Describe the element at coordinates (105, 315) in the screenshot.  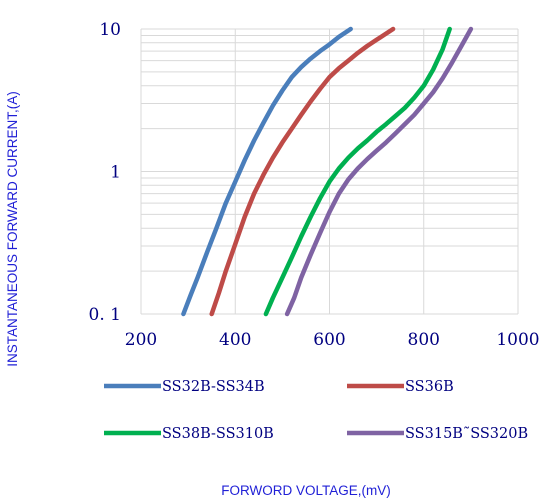
I see `y-tick-label: 0. 1` at that location.